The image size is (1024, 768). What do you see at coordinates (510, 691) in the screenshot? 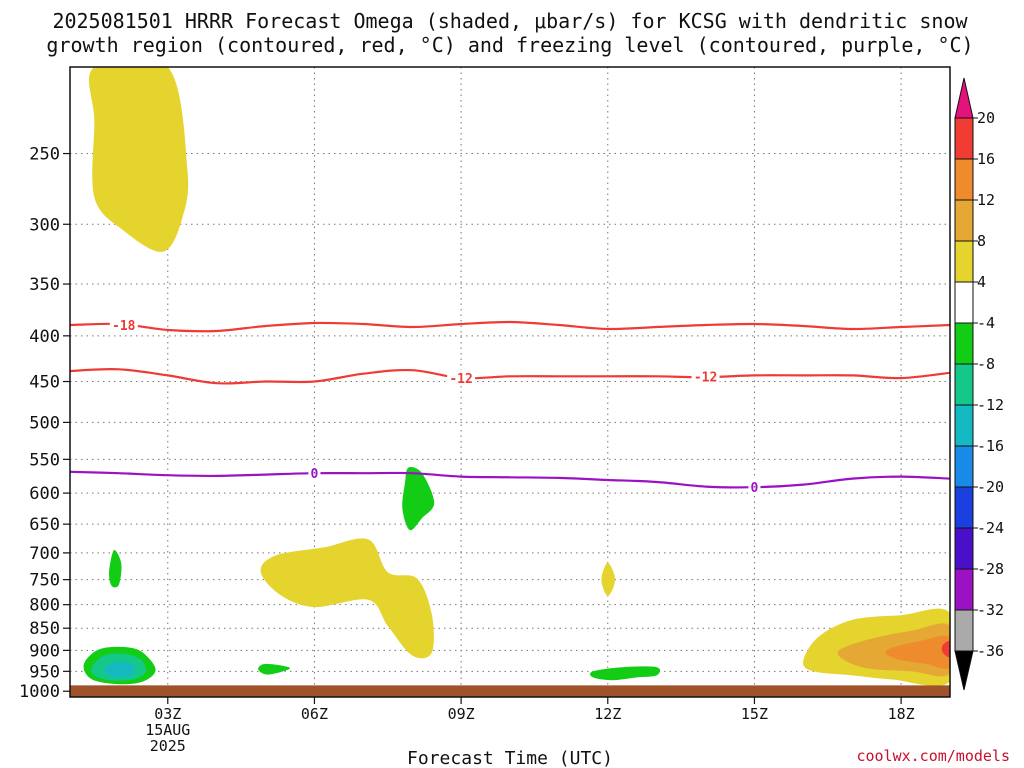
I see `ground-strip` at bounding box center [510, 691].